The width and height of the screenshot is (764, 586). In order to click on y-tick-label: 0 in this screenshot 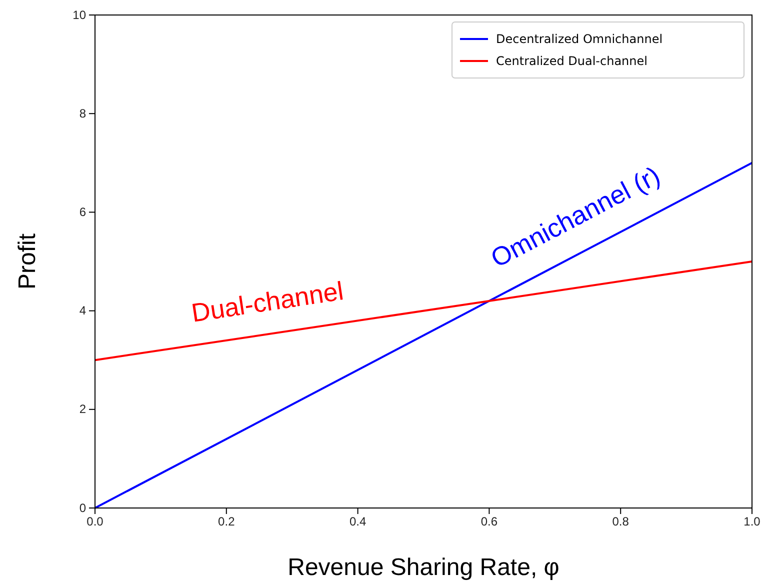, I will do `click(82, 507)`.